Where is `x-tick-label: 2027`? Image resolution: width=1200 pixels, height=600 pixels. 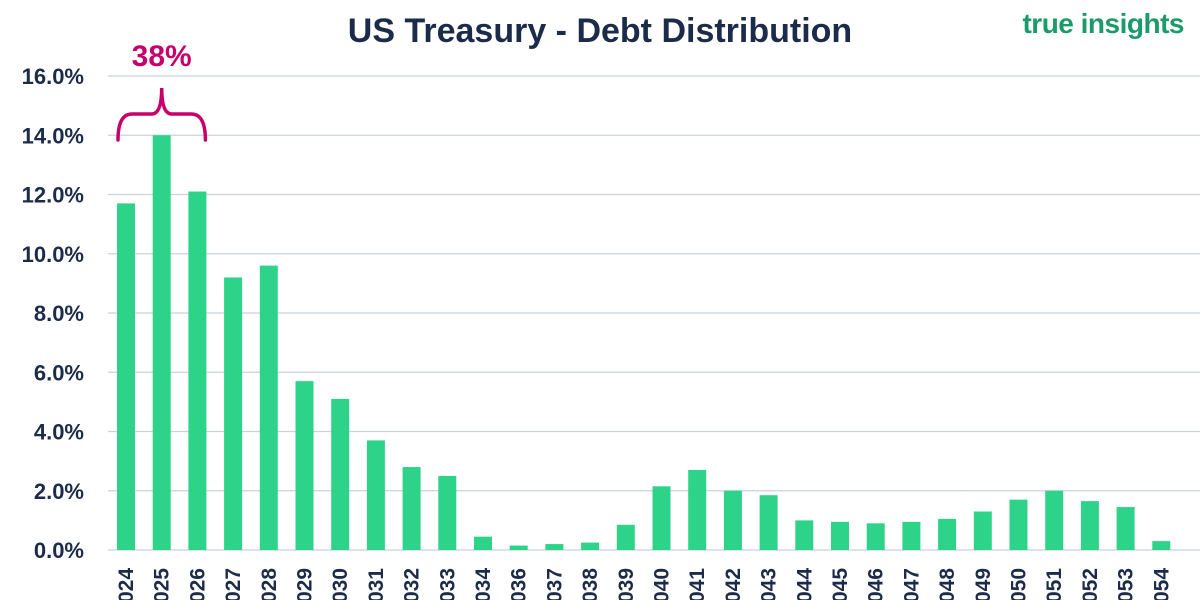
x-tick-label: 2027 is located at coordinates (233, 584).